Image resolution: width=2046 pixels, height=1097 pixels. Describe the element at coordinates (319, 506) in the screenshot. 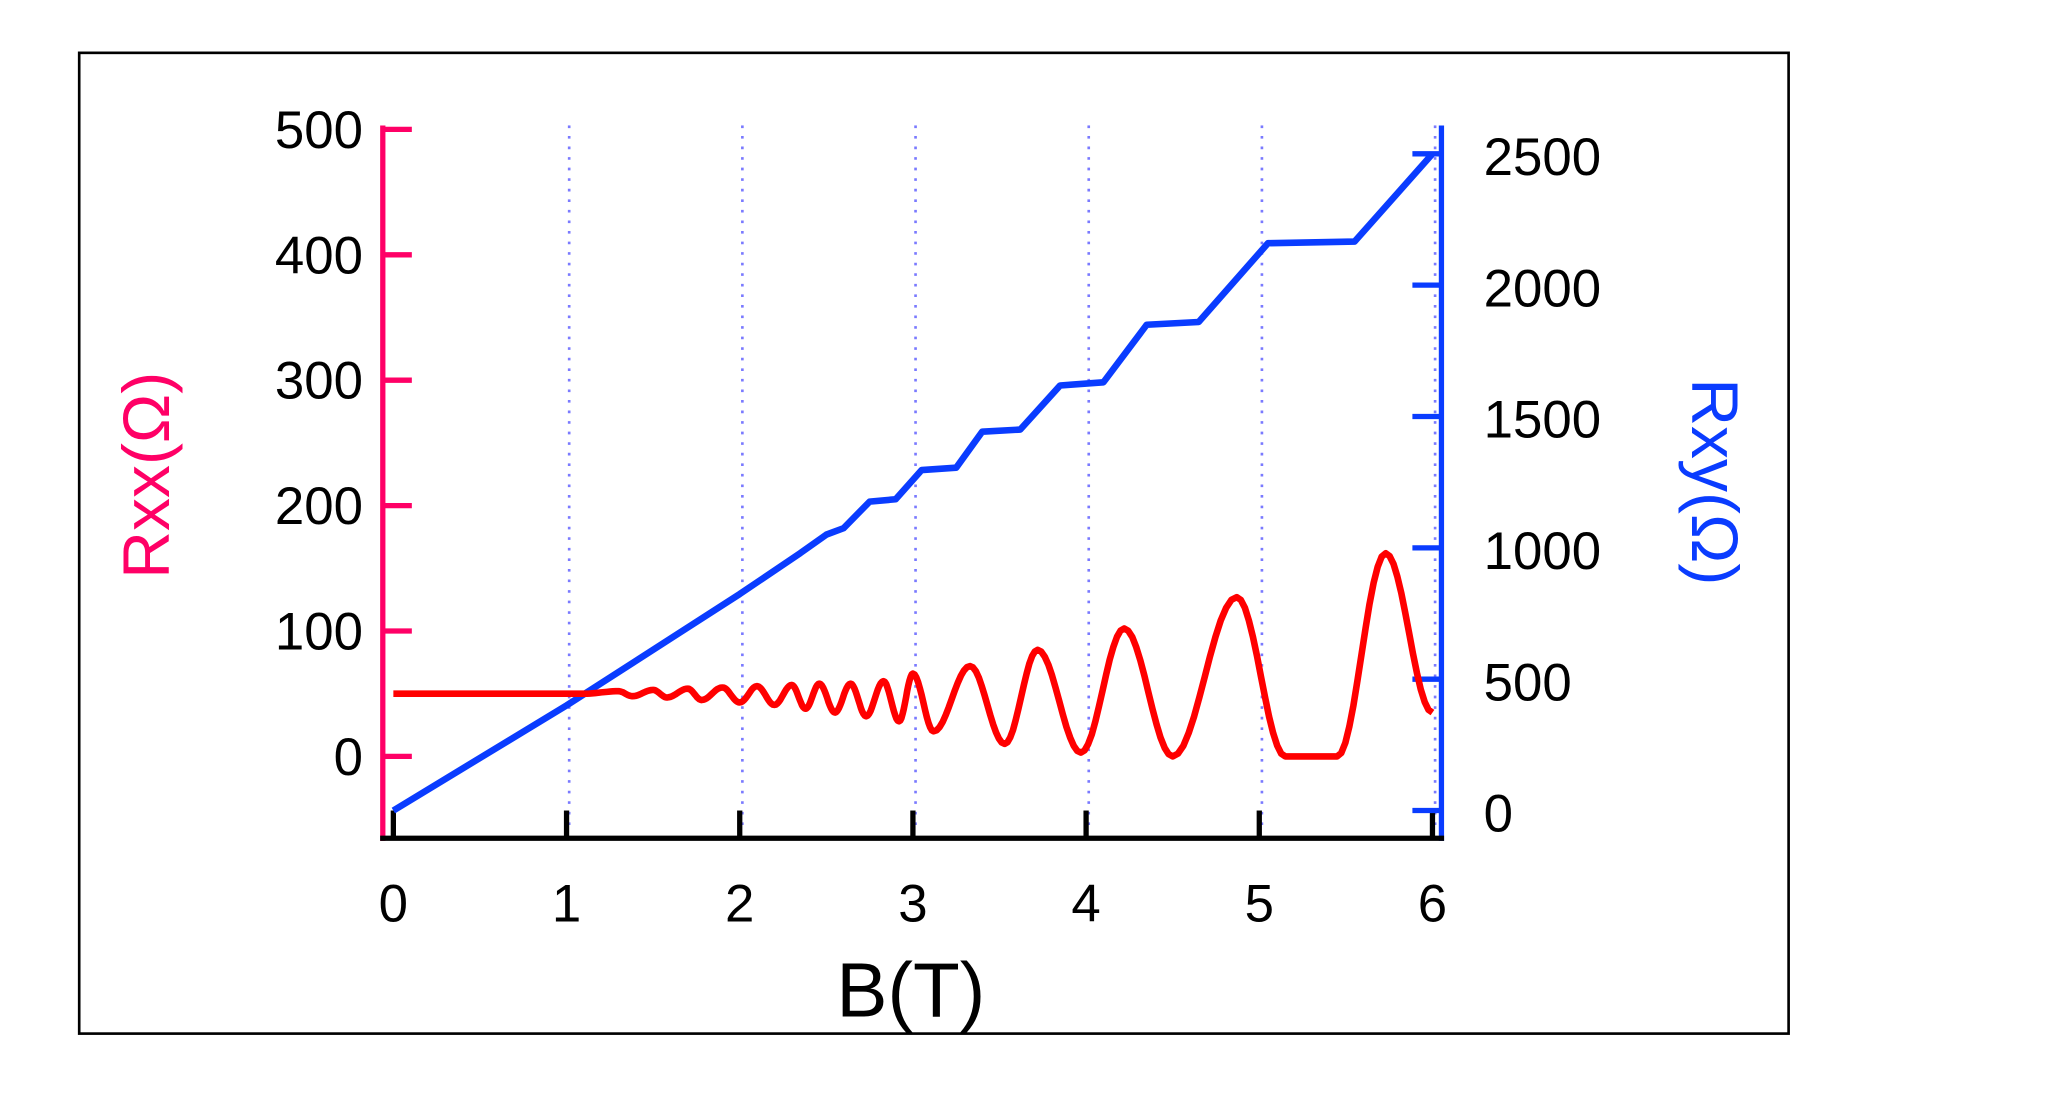

I see `left-y-tick-label: 200` at that location.